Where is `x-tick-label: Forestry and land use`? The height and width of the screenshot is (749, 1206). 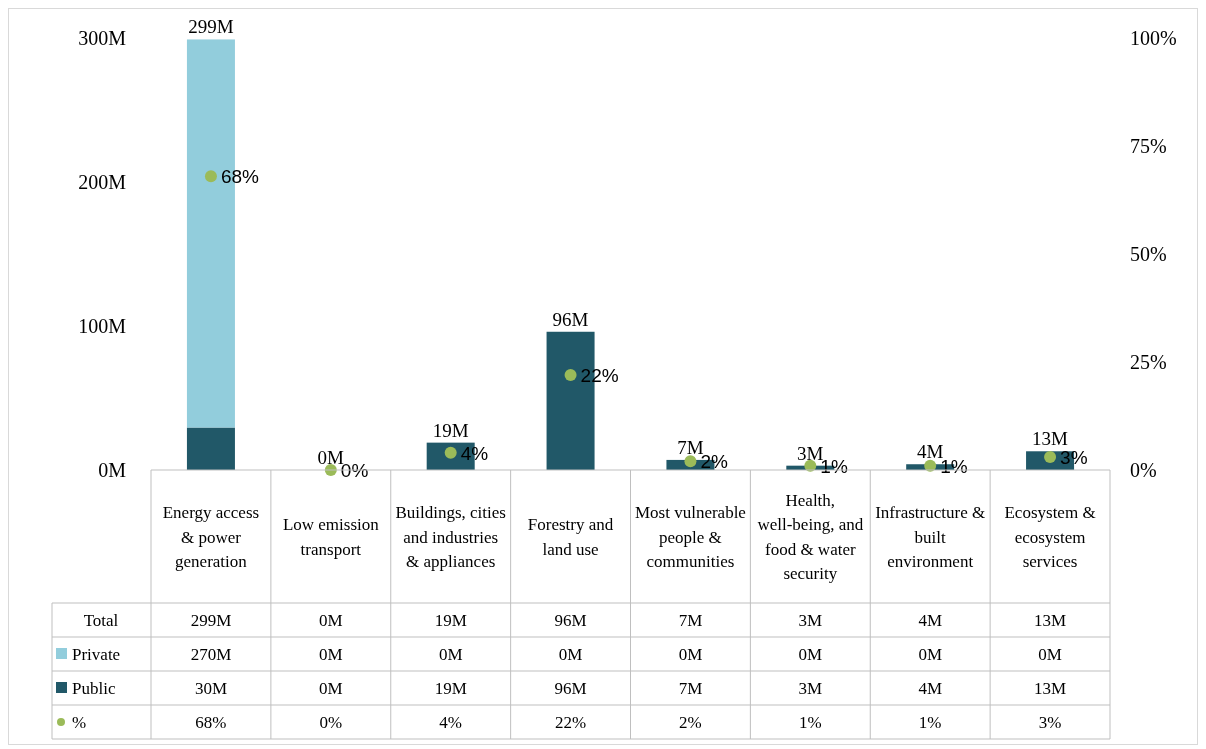
x-tick-label: Forestry and land use is located at coordinates (570, 537).